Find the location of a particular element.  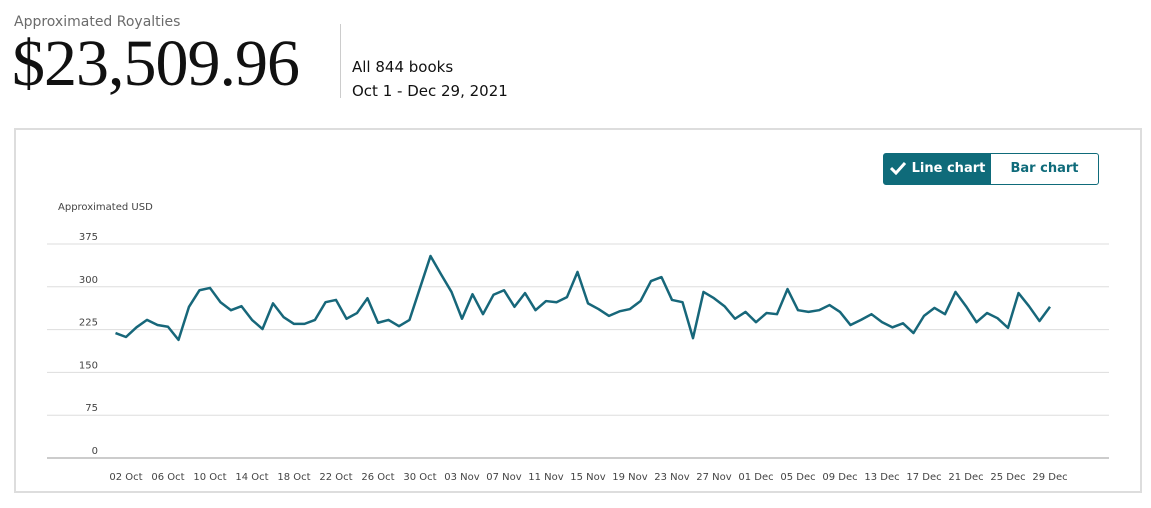

x-tick-label: 11 Nov is located at coordinates (546, 477).